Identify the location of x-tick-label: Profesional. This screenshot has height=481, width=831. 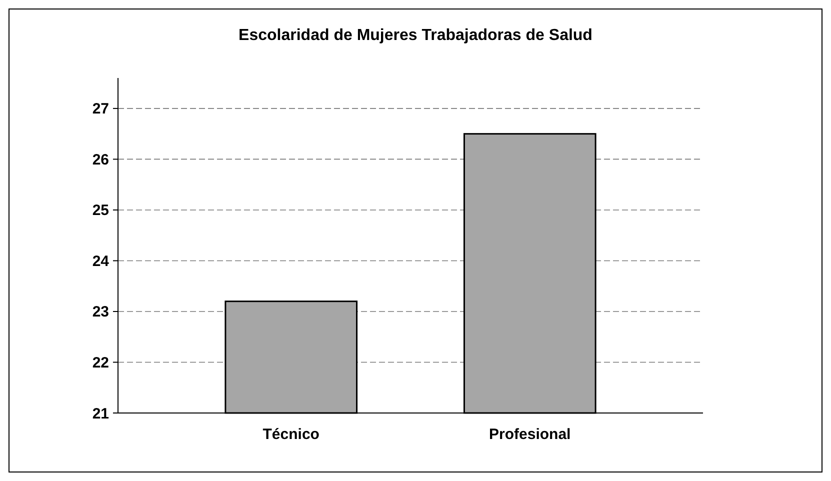
(530, 434).